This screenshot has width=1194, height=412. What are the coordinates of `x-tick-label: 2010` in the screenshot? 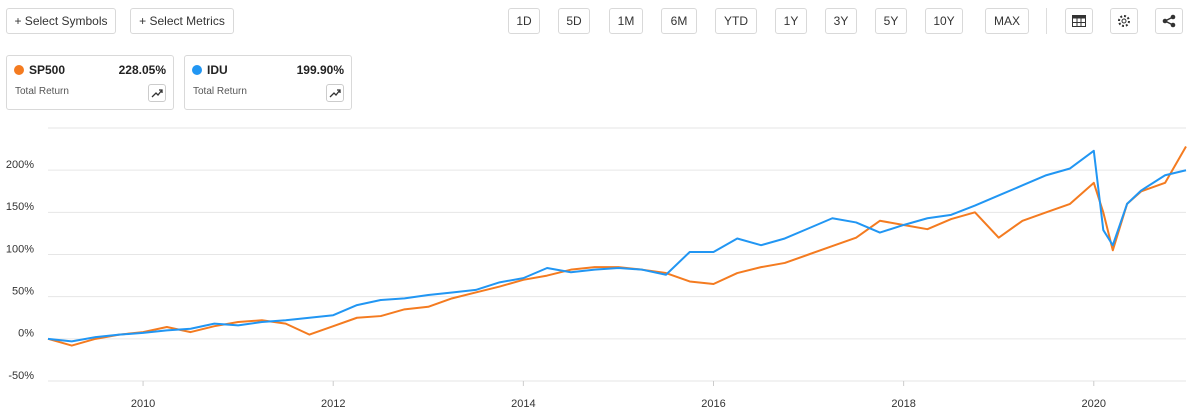 It's located at (143, 404).